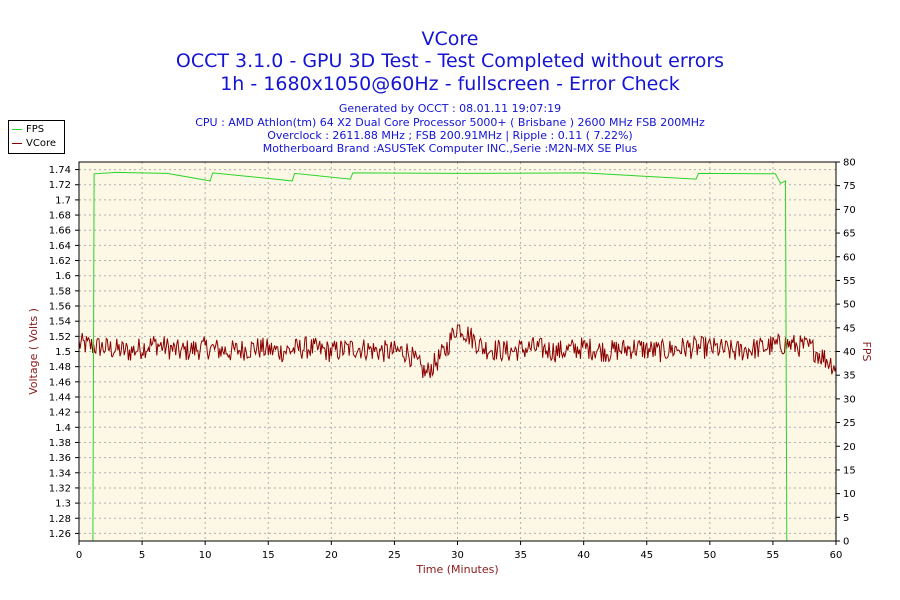 The width and height of the screenshot is (900, 600). What do you see at coordinates (520, 555) in the screenshot?
I see `x-tick-label: 35` at bounding box center [520, 555].